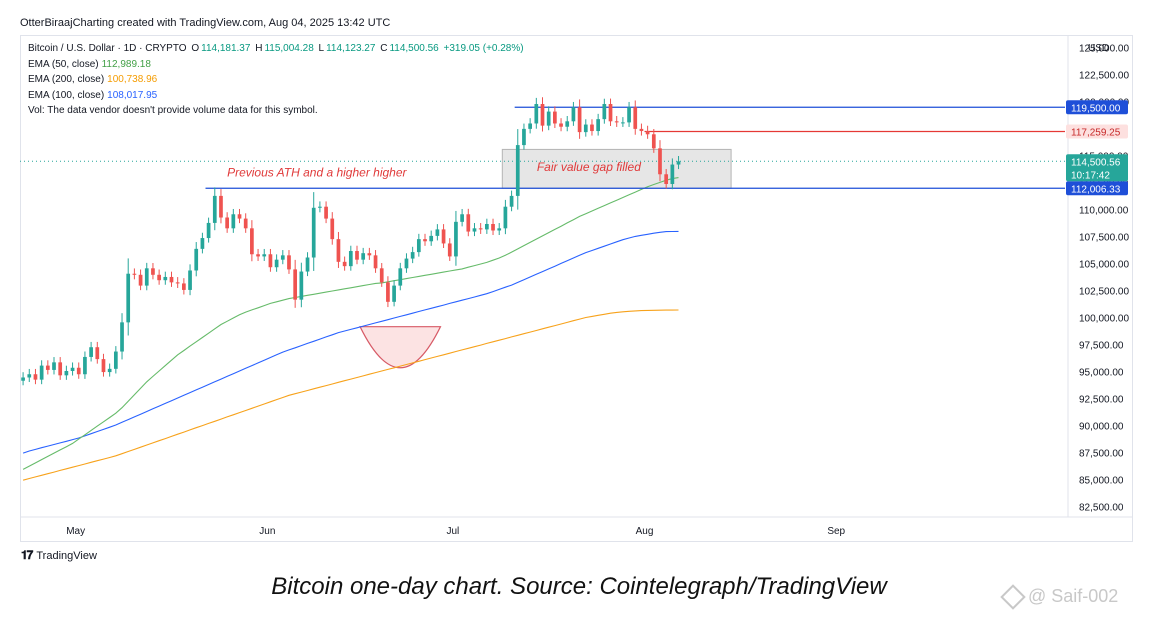 The image size is (1158, 626). What do you see at coordinates (400, 347) in the screenshot?
I see `cup-pattern-shape` at bounding box center [400, 347].